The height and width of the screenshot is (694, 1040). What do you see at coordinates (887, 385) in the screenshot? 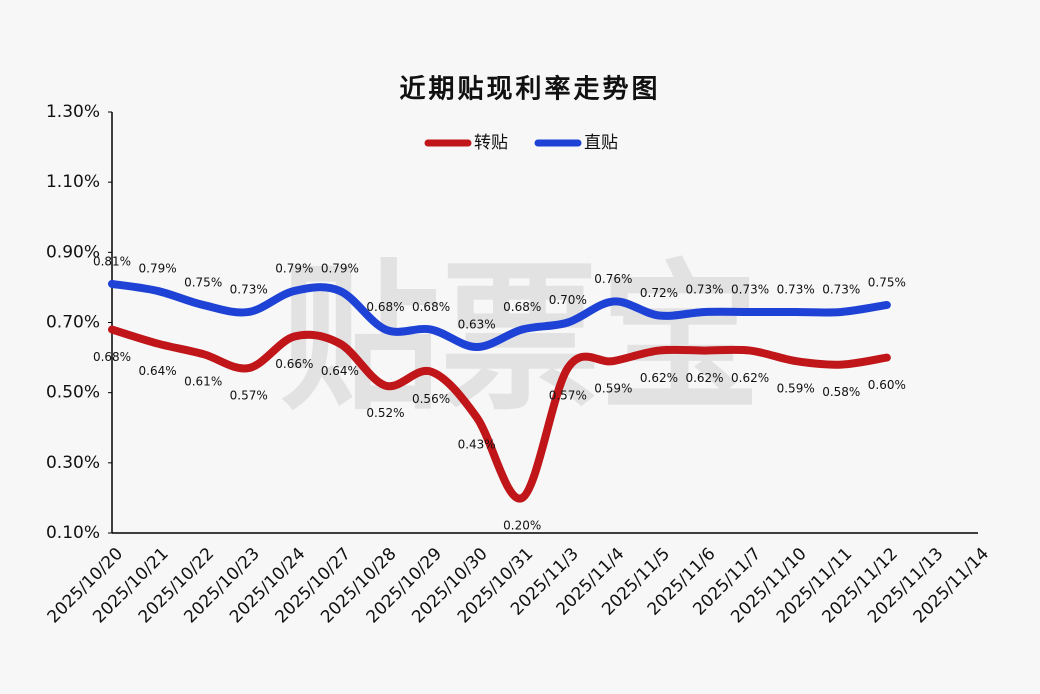
I see `data-label: 0.60%` at bounding box center [887, 385].